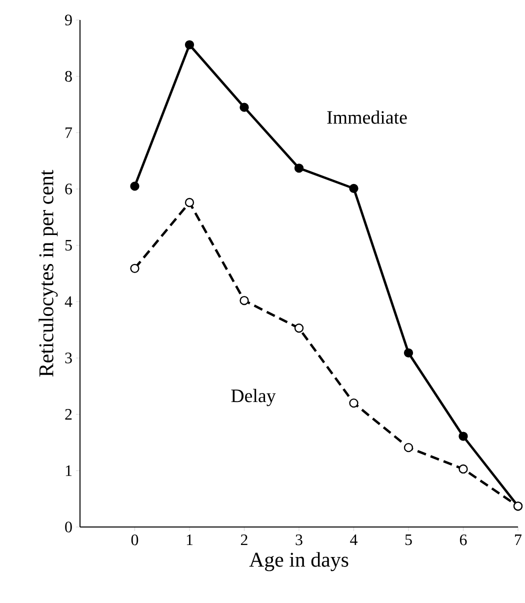 This screenshot has width=525, height=603. I want to click on y-tick-label: 5, so click(68, 245).